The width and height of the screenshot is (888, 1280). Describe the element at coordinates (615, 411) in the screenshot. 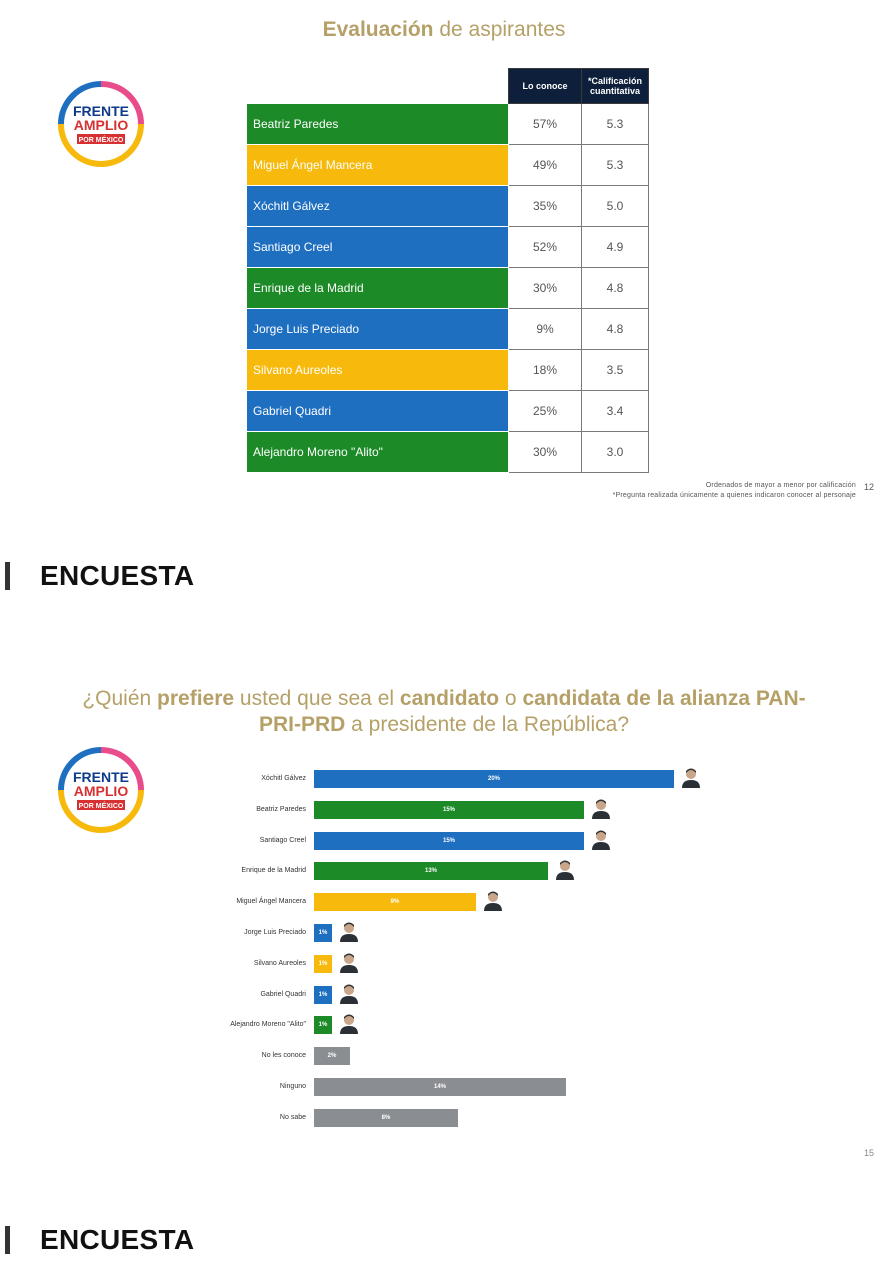

I see `score-cell: 3.4` at that location.